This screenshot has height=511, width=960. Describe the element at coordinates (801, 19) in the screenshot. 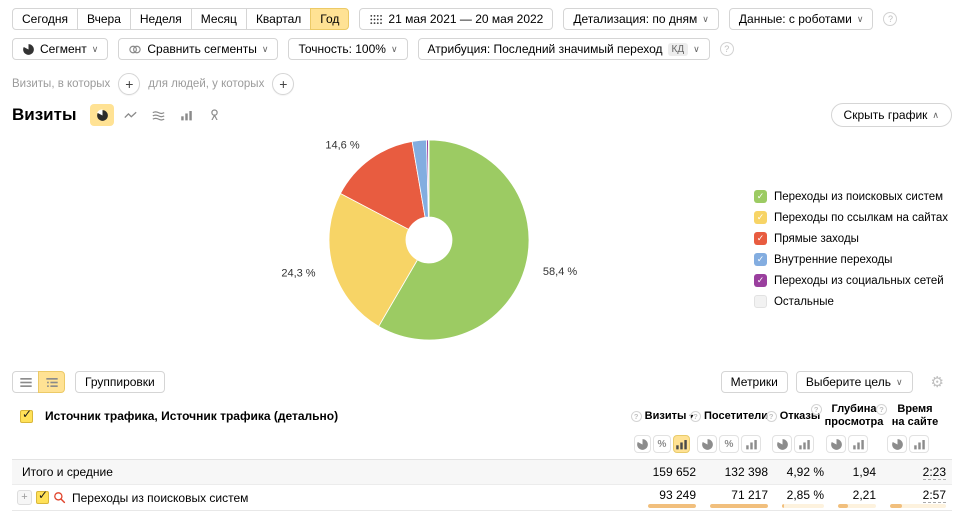

I see `data-mode-dropdown: Данные: с роботами ∨` at that location.